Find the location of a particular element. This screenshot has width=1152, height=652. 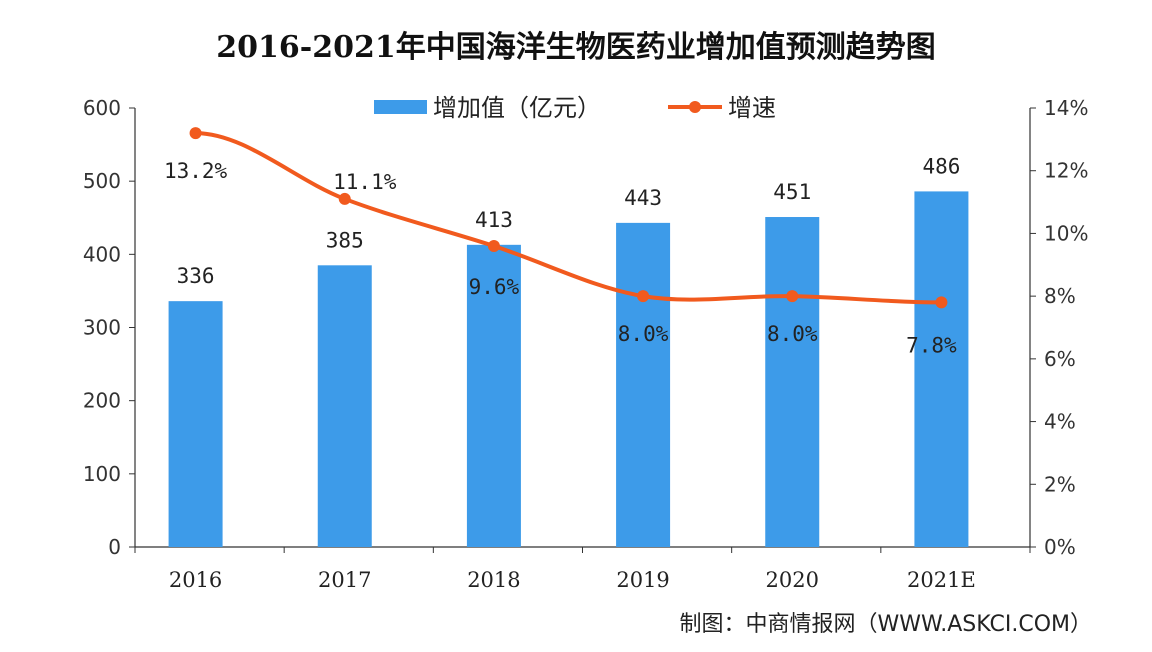

growth-value-label: 7.8% is located at coordinates (931, 345).